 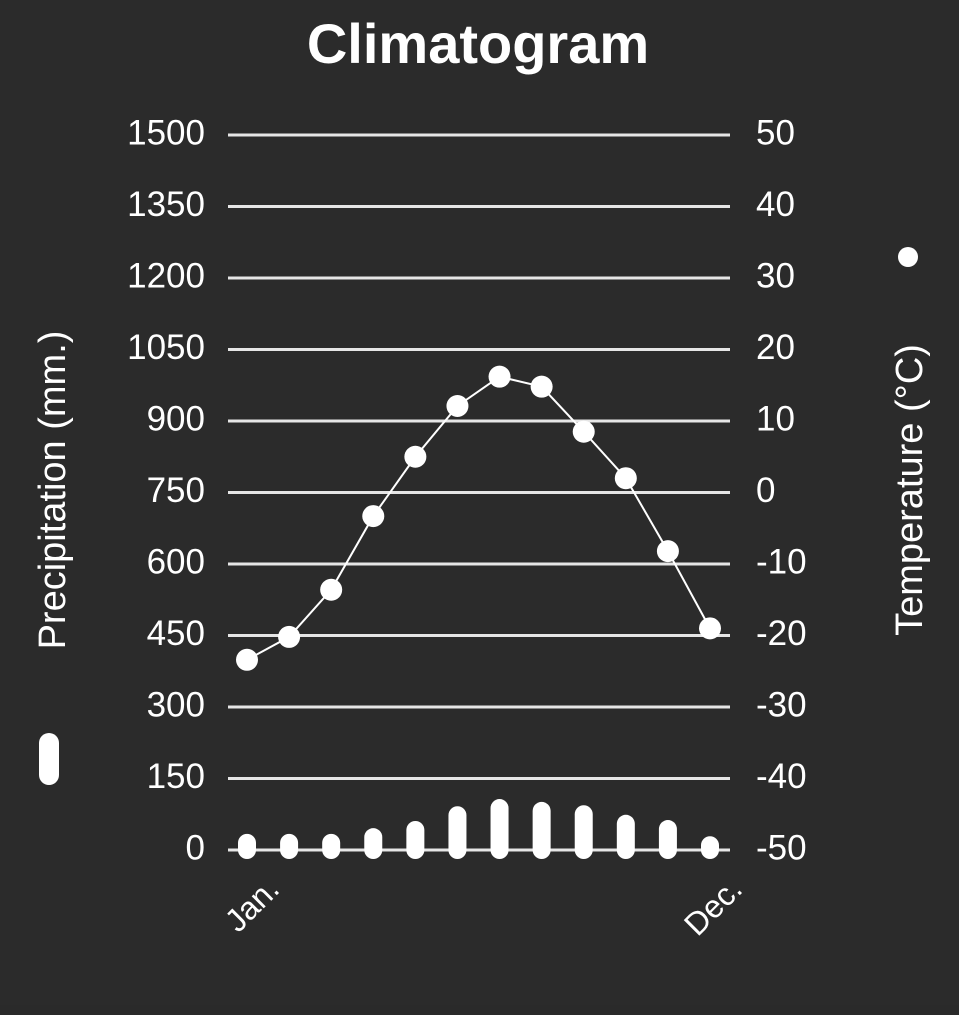 What do you see at coordinates (781, 633) in the screenshot?
I see `y2-tick-label: -20` at bounding box center [781, 633].